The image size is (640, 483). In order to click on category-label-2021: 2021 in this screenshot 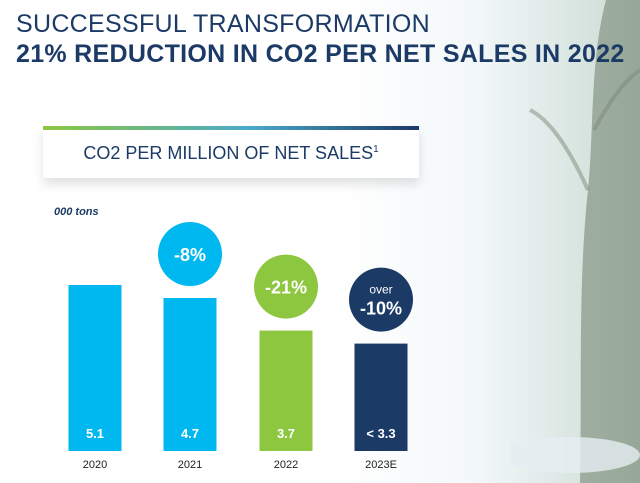, I will do `click(190, 465)`.